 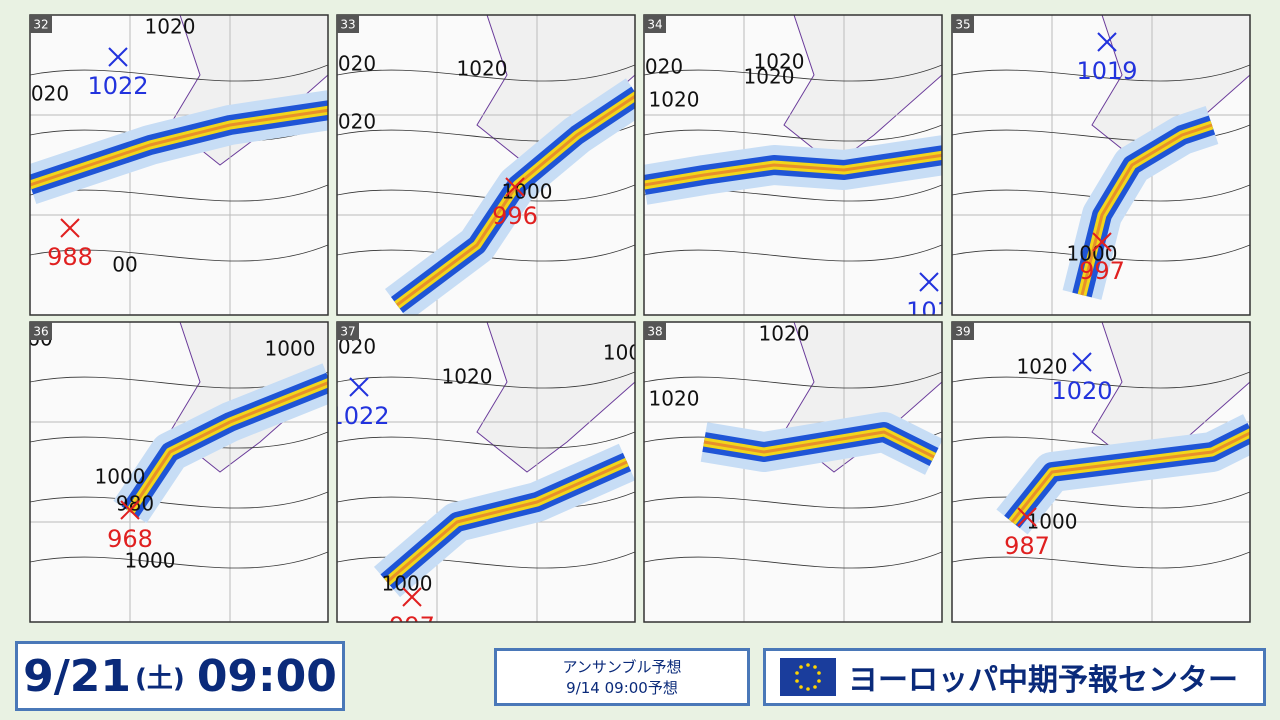 I want to click on map-panel: 6010001000980100096836, so click(x=179, y=472).